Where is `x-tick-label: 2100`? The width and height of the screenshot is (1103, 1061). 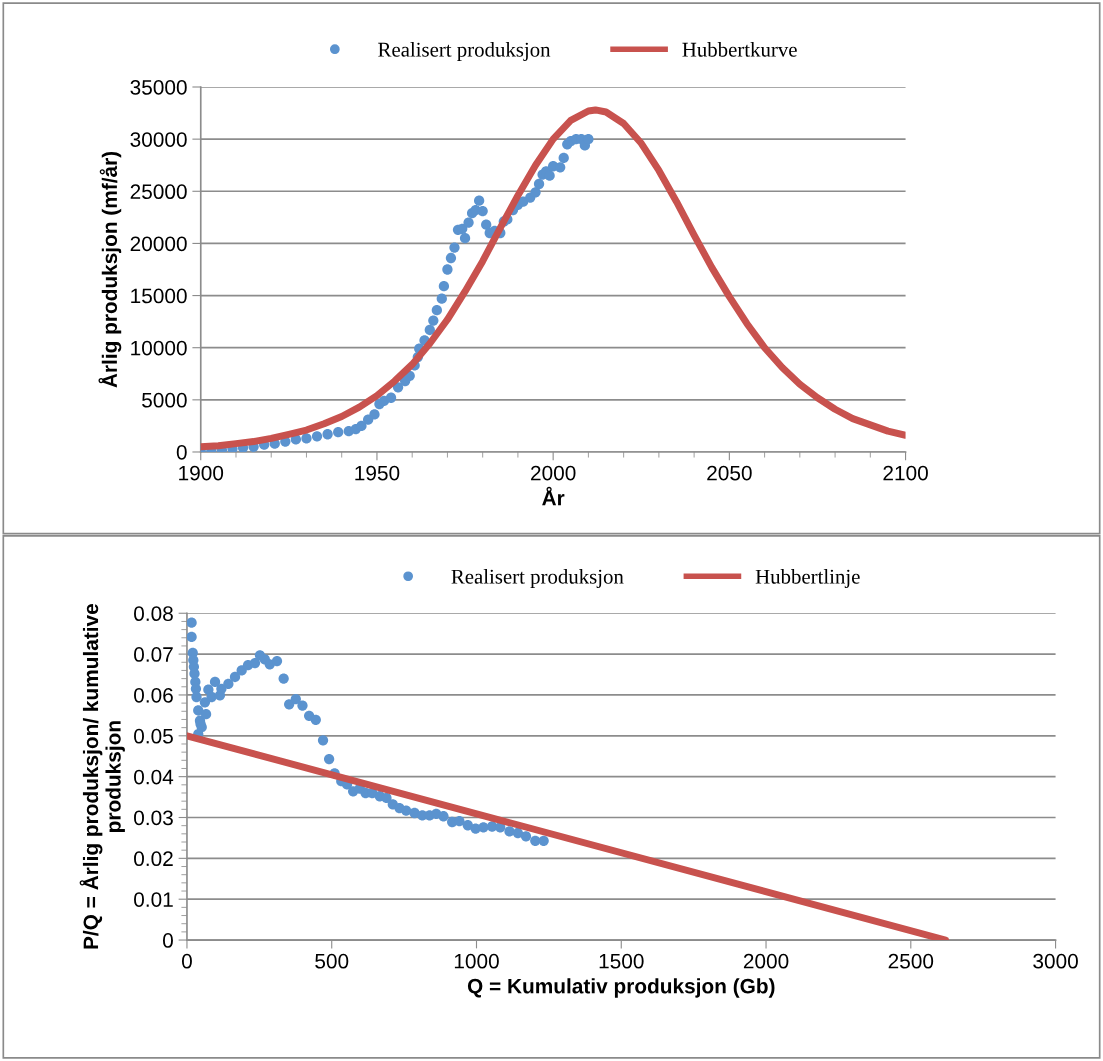
x-tick-label: 2100 is located at coordinates (905, 473).